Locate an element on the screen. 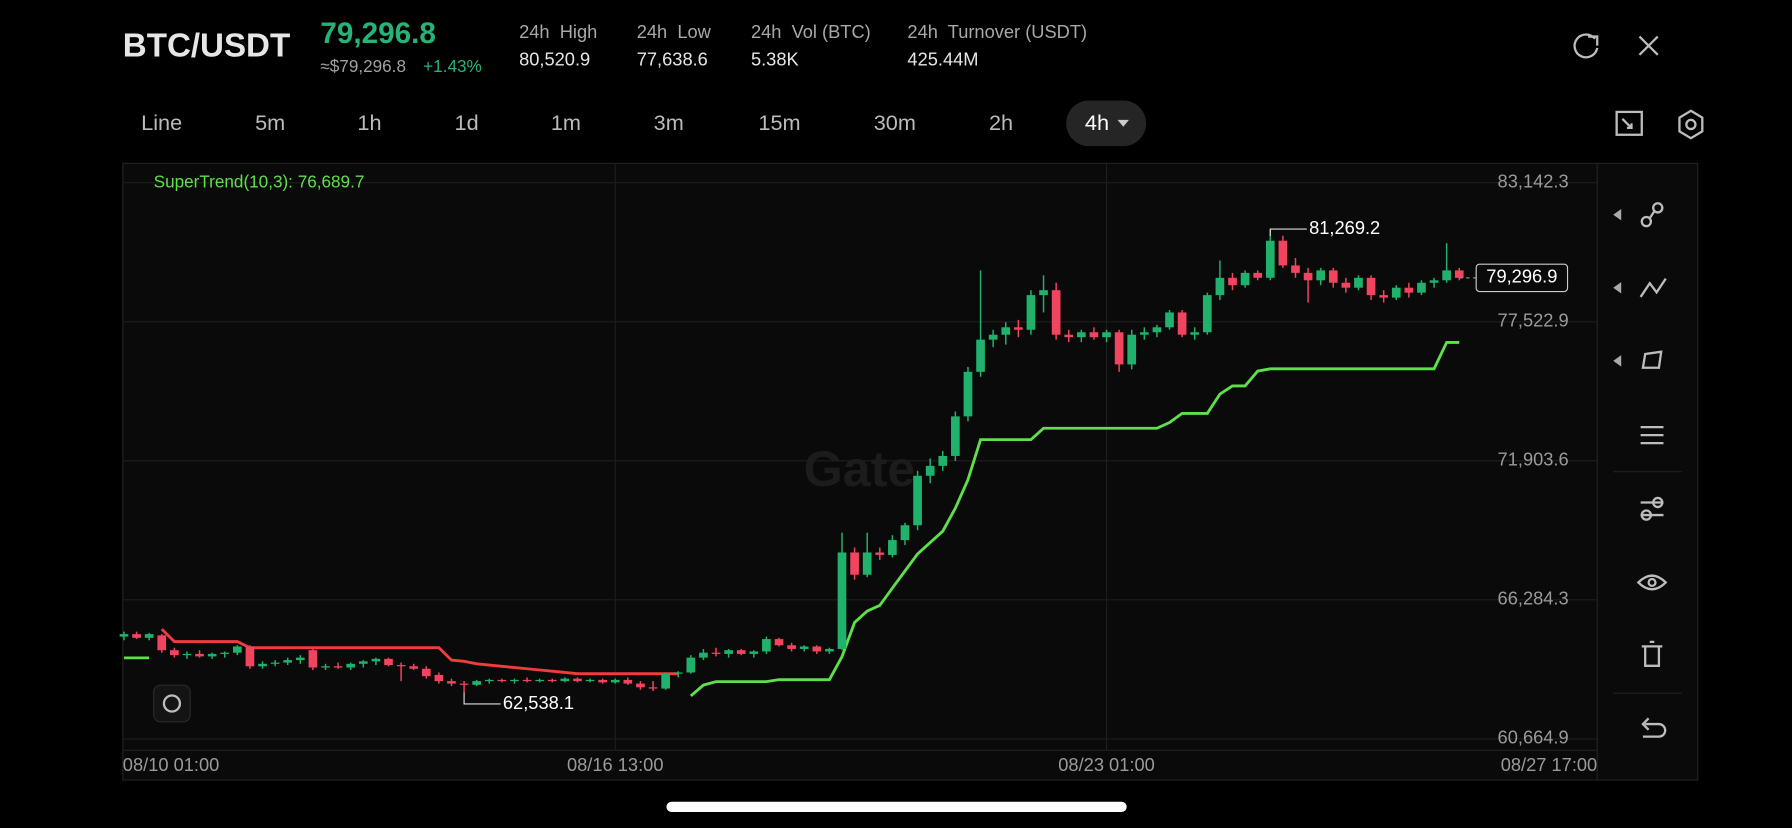  timeframe-tab: 15m is located at coordinates (779, 122).